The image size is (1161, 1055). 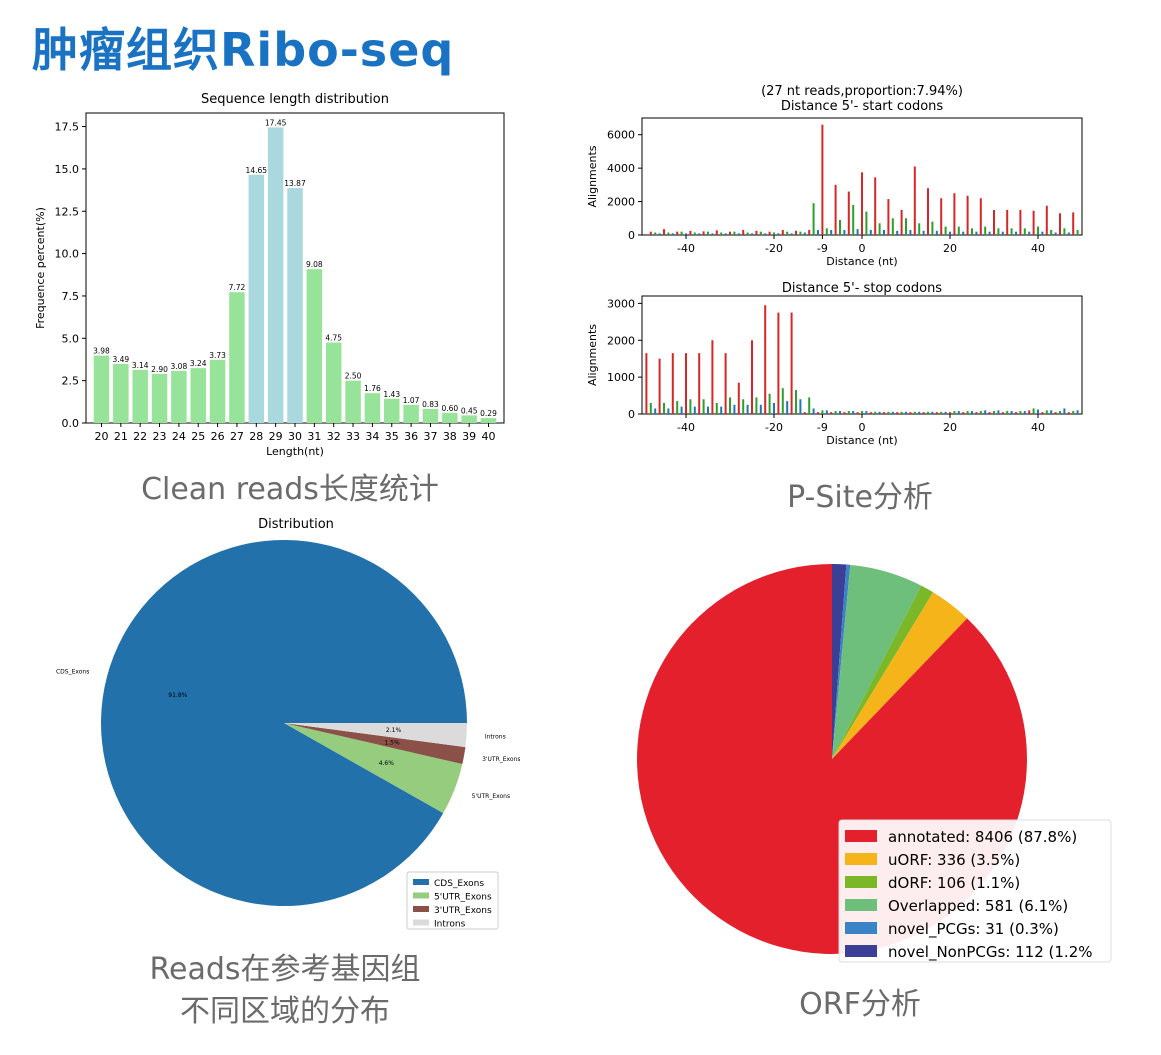 What do you see at coordinates (392, 743) in the screenshot?
I see `pct-label: 1.5%` at bounding box center [392, 743].